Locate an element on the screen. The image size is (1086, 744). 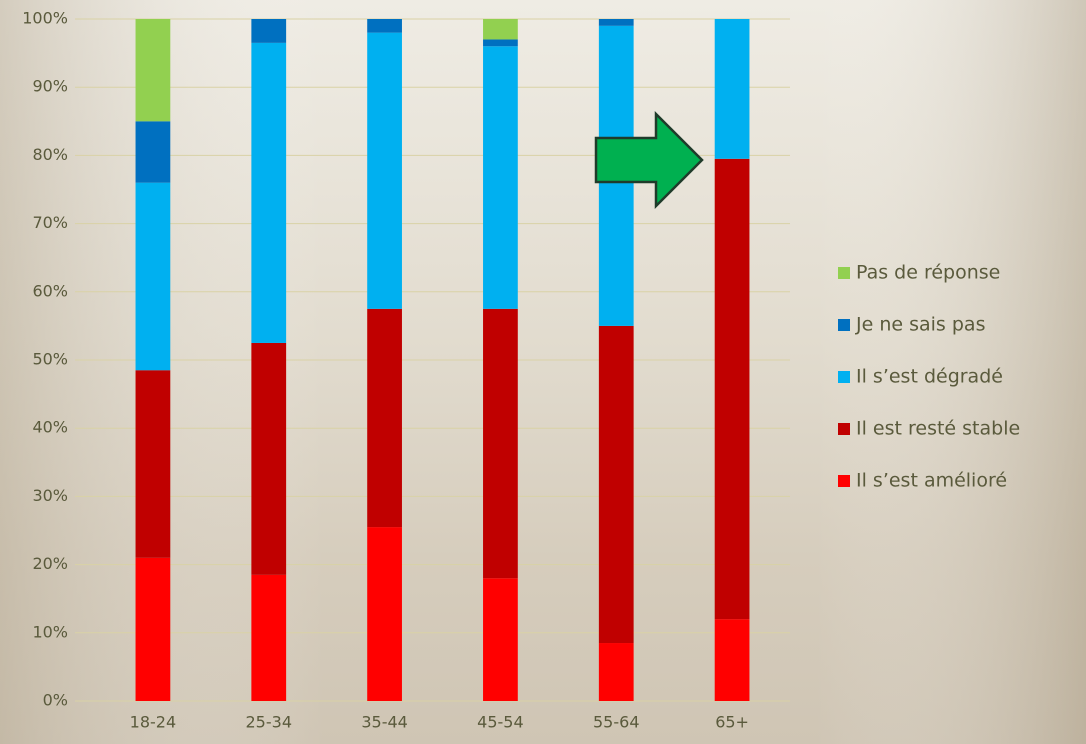
y-tick-label: 60% is located at coordinates (50, 290).